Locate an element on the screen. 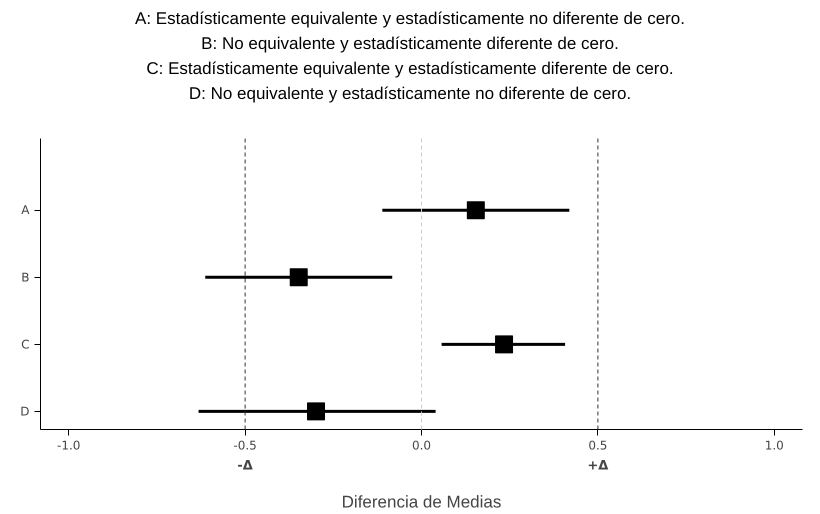  chart-title: A: Estadísticamente equivalente y estadísticamente no diferente de cero. B: No equivalente y estadísticamente diferente de cero. C: Estadísticamente equivalente y estadísticamente diferente de cero. D: No equivalente y estadísticamente no diferente de cero. is located at coordinates (410, 56).